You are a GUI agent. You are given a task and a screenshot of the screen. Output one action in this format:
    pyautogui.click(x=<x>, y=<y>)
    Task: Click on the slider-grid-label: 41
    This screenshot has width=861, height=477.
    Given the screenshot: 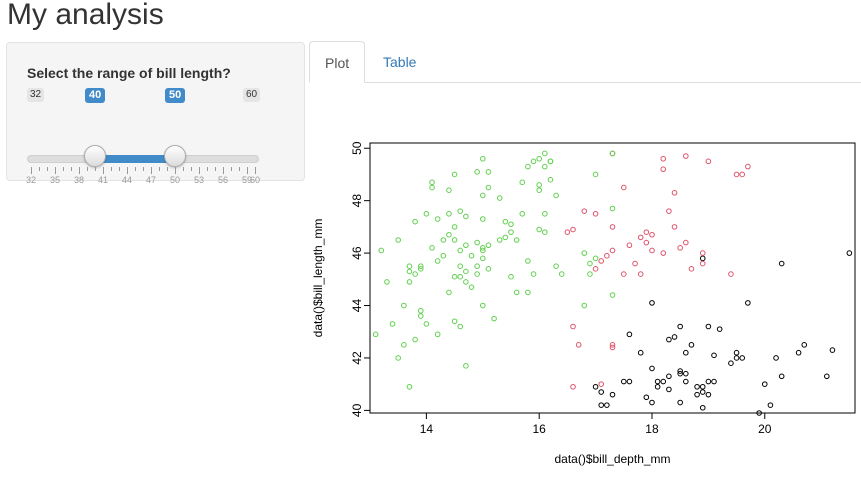 What is the action you would take?
    pyautogui.click(x=103, y=180)
    